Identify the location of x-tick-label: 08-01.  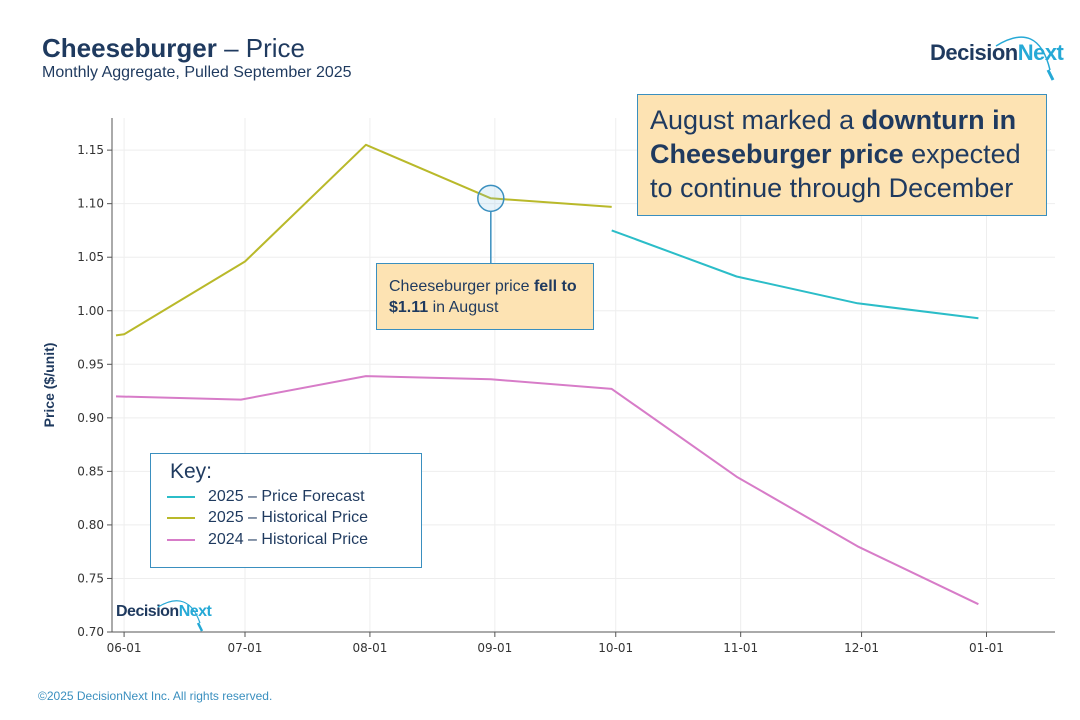
(369, 648).